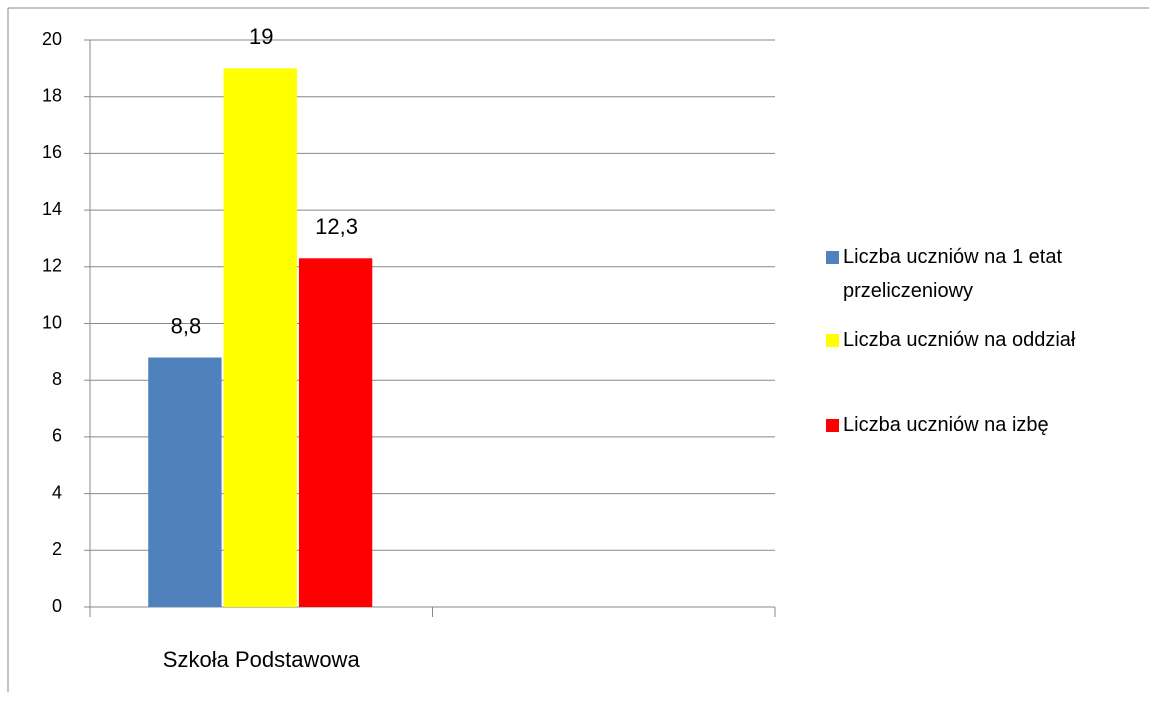 This screenshot has height=702, width=1149. Describe the element at coordinates (261, 36) in the screenshot. I see `data-label: 19` at that location.